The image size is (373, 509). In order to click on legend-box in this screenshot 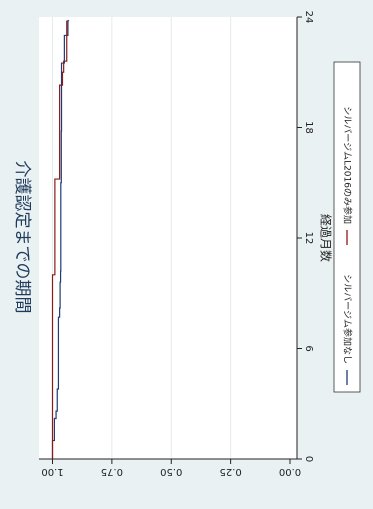, I will do `click(347, 227)`.